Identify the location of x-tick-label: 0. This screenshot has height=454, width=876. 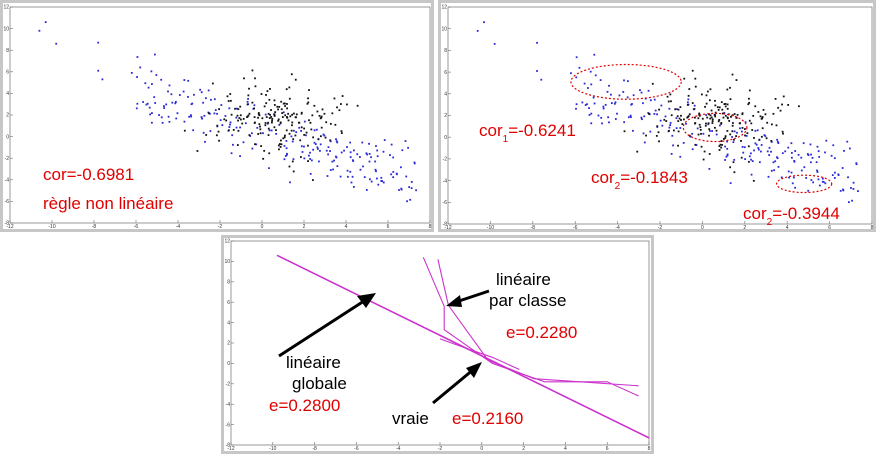
(702, 228).